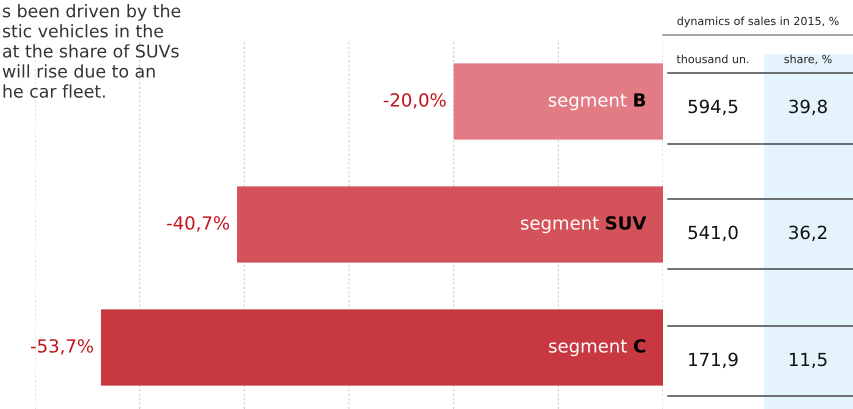  What do you see at coordinates (713, 360) in the screenshot?
I see `text: 171,9` at bounding box center [713, 360].